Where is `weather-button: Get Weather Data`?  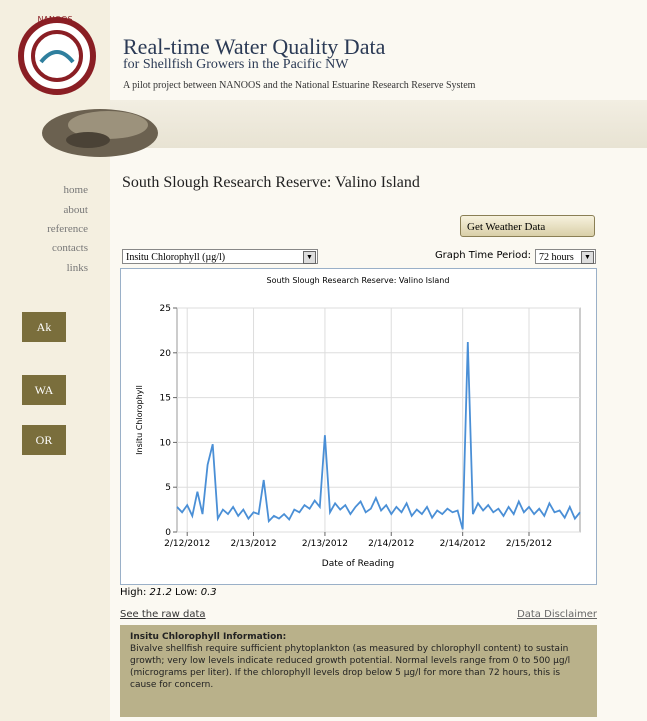
weather-button: Get Weather Data is located at coordinates (527, 226).